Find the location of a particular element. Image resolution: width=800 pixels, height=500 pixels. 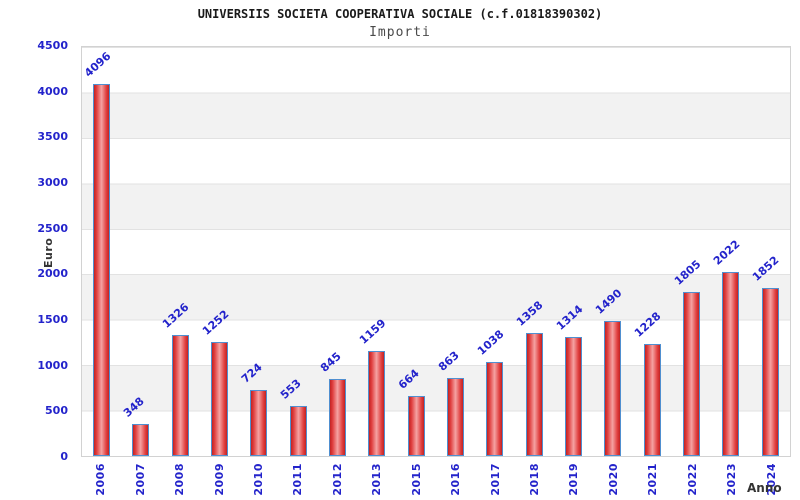

x-label-slot: 2010 is located at coordinates (258, 481).